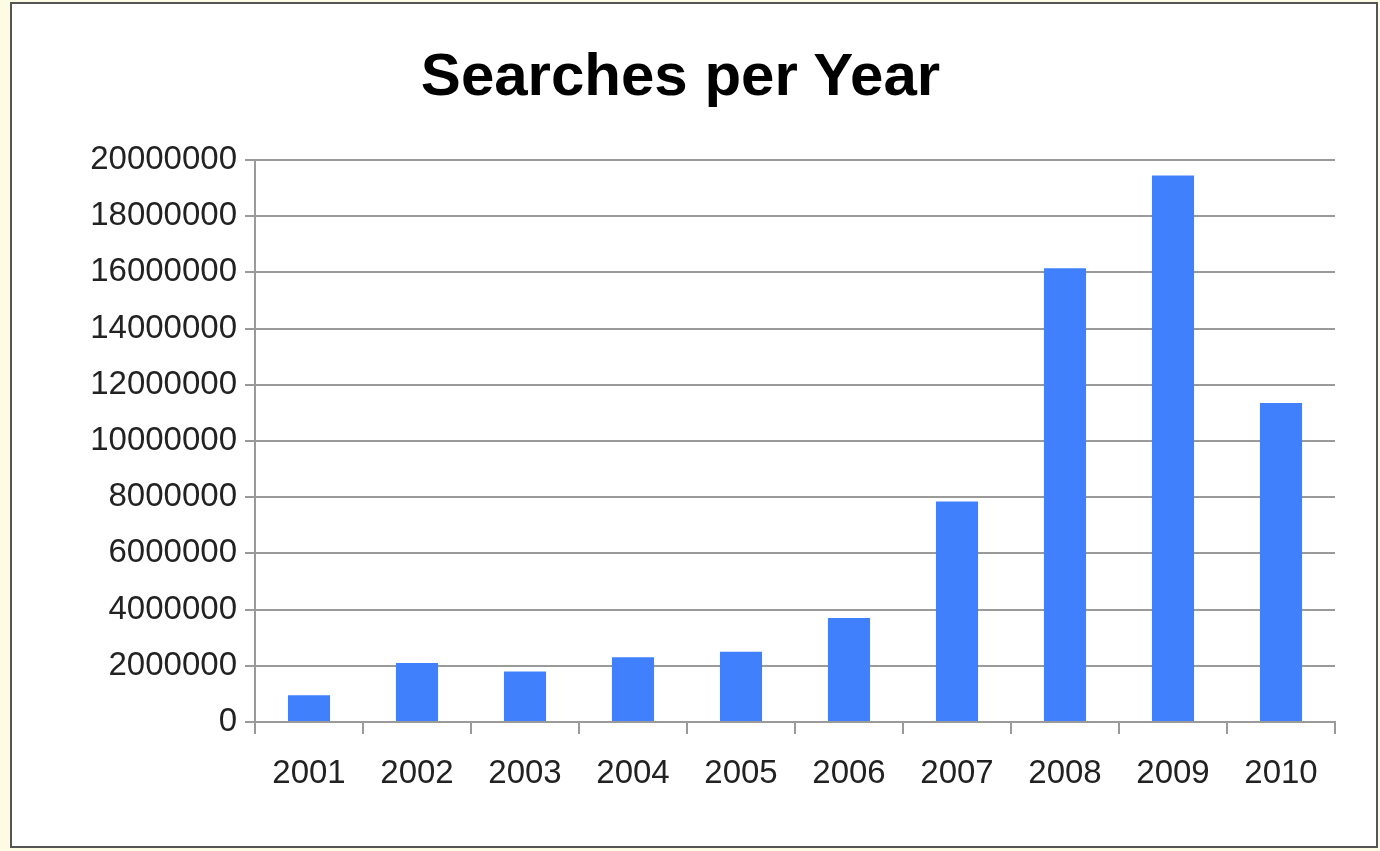  Describe the element at coordinates (680, 74) in the screenshot. I see `chart-title: Searches per Year` at that location.